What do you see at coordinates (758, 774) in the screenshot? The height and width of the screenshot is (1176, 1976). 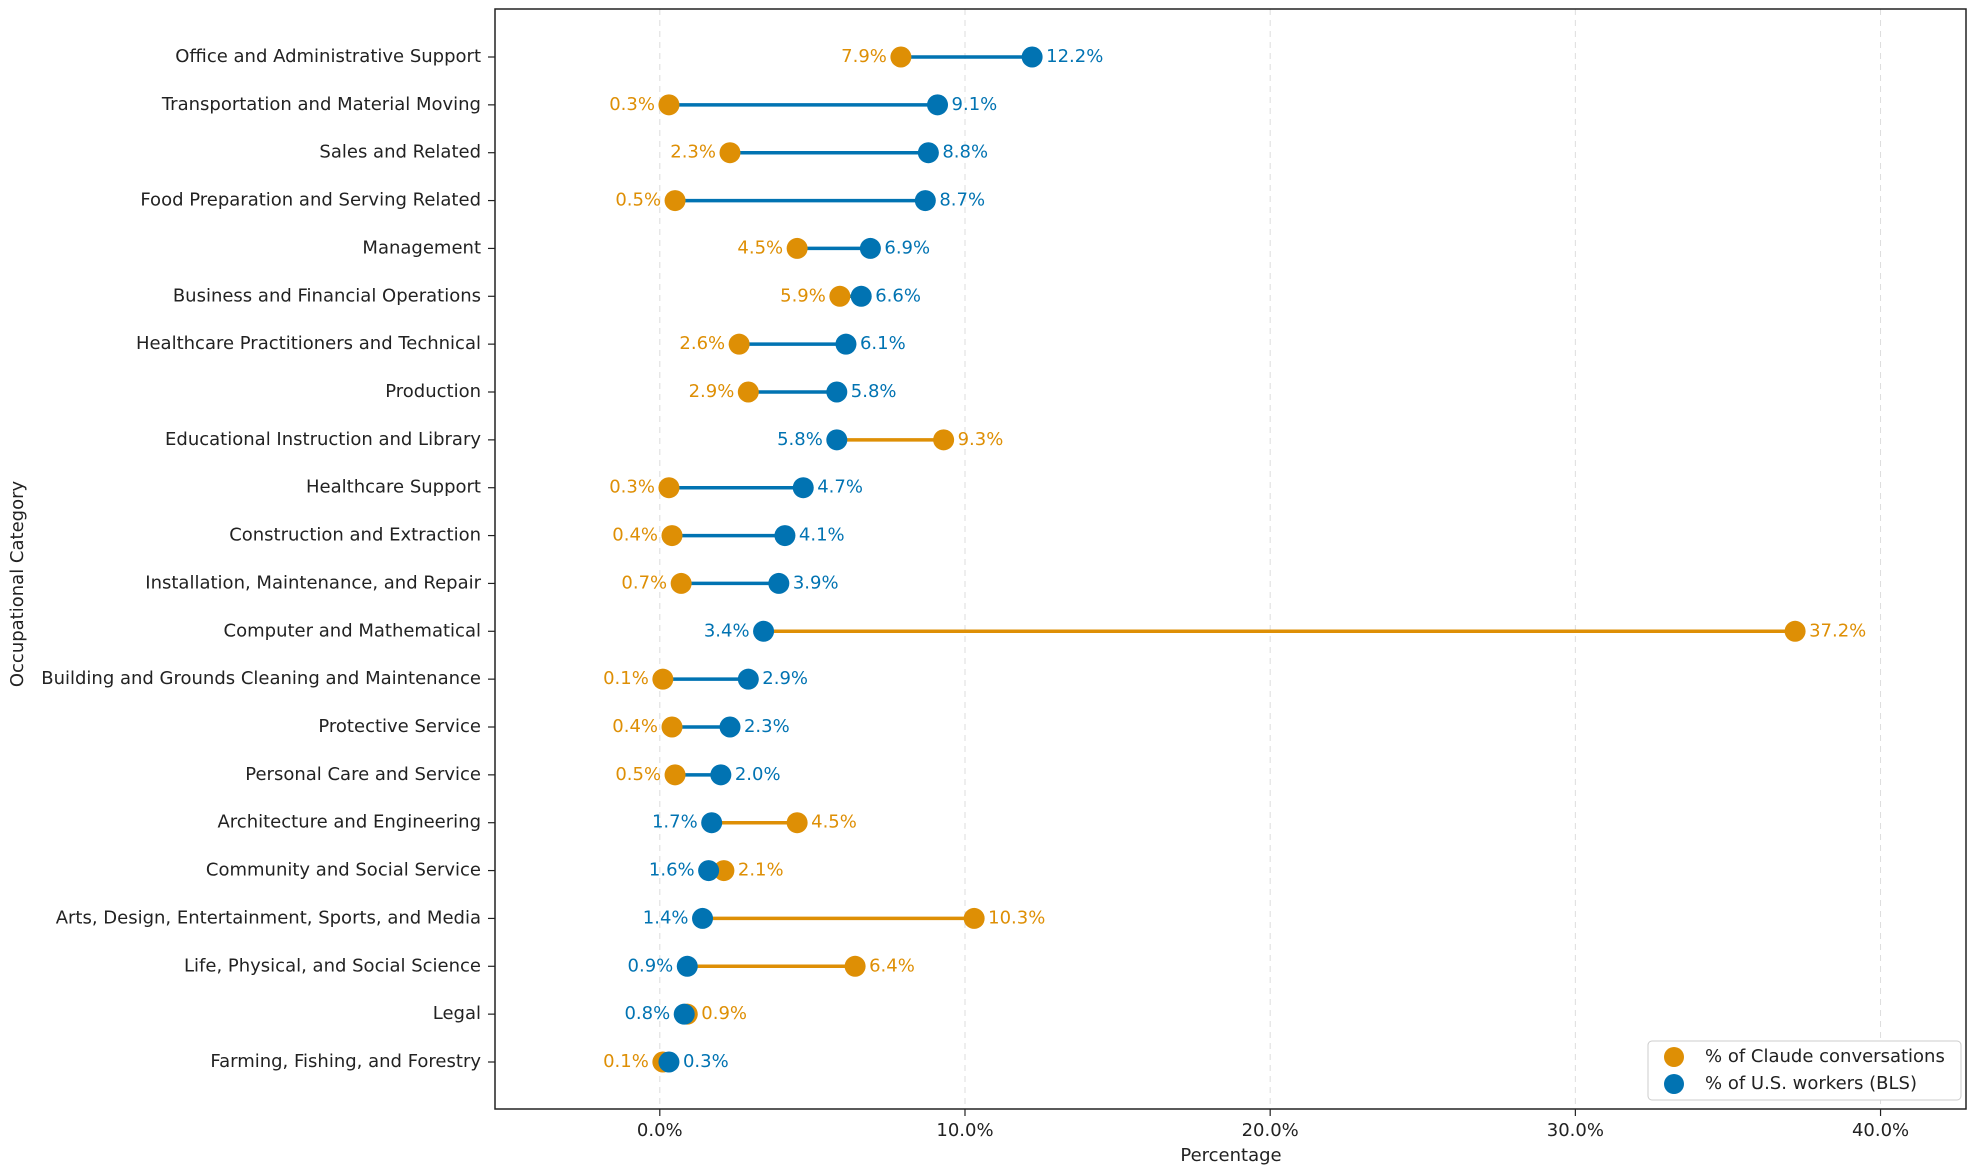 I see `value-label: 2.0%` at bounding box center [758, 774].